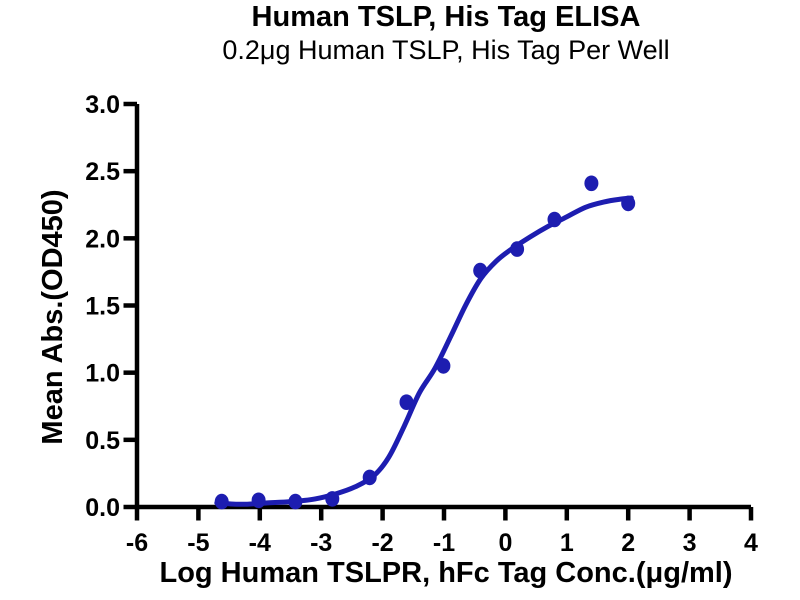 This screenshot has height=600, width=800. I want to click on y-tick-label: 0.0, so click(102, 508).